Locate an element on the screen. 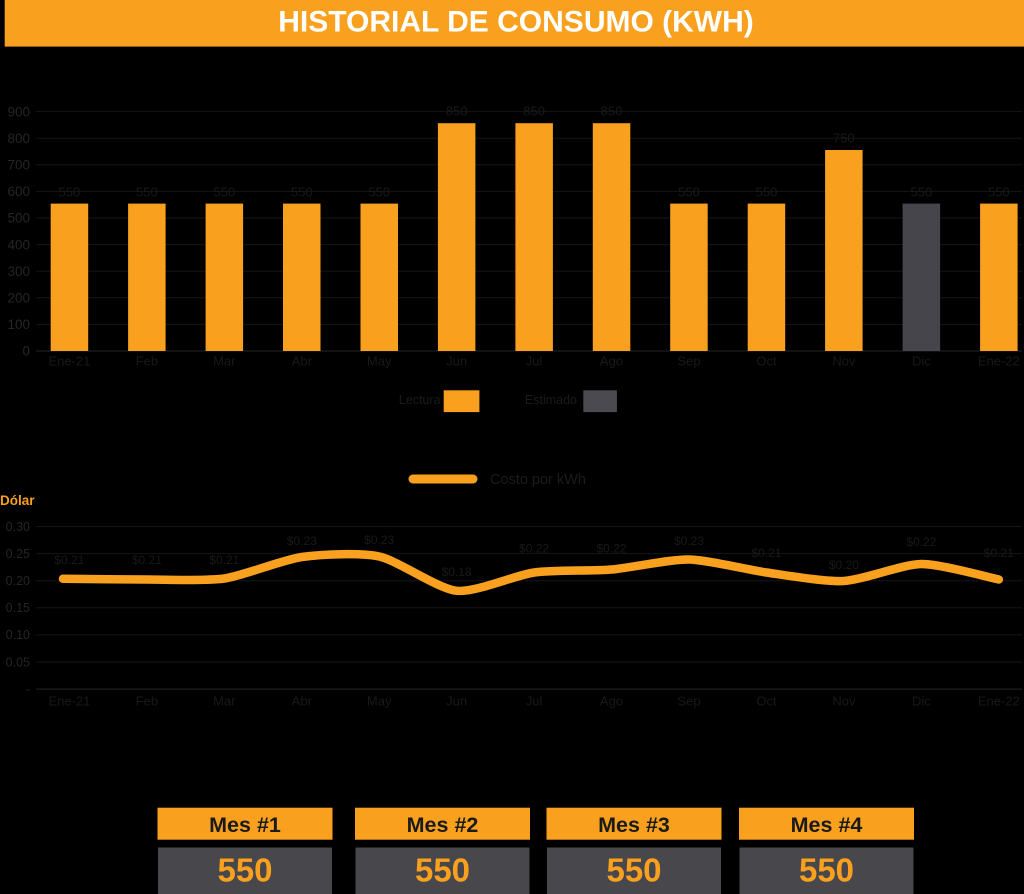  svg-text: Mes #2 is located at coordinates (443, 825).